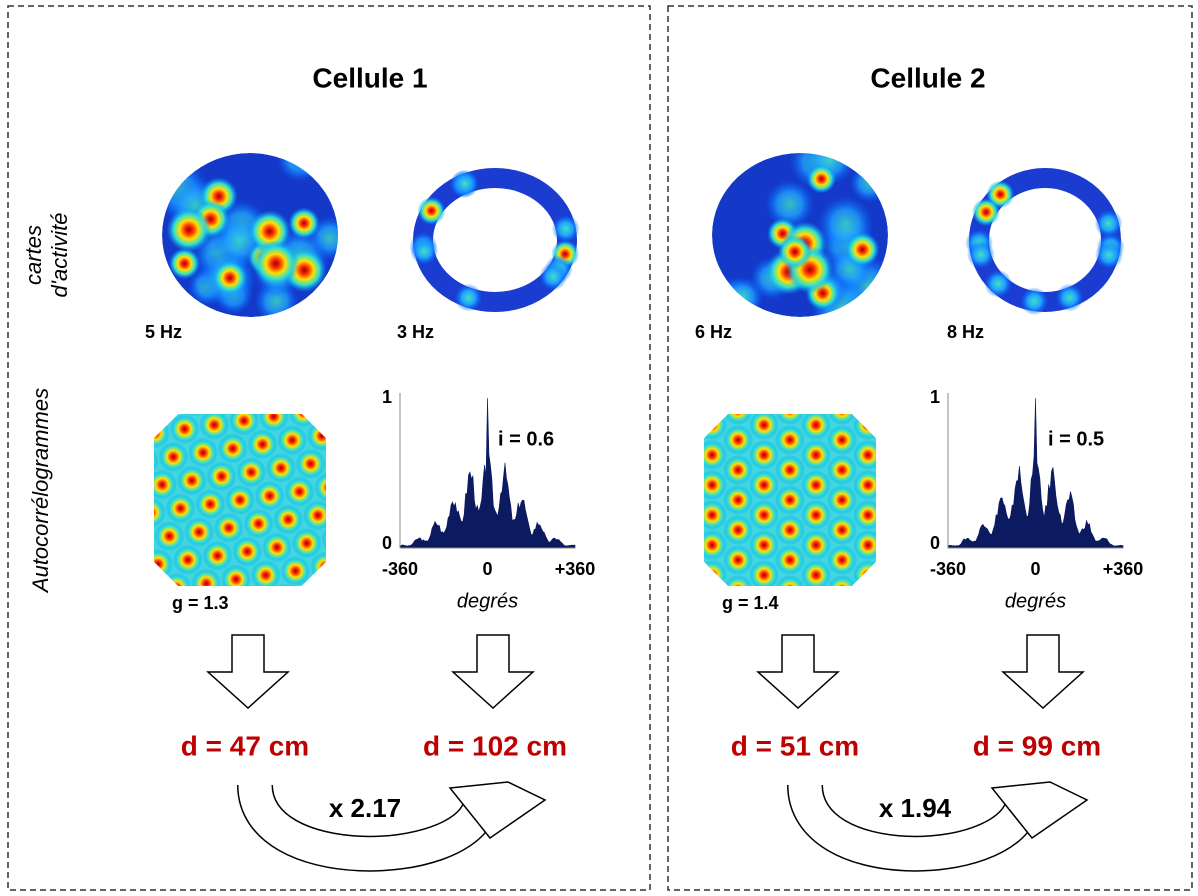 This screenshot has height=896, width=1198. What do you see at coordinates (713, 332) in the screenshot?
I see `rate-label: 6 Hz` at bounding box center [713, 332].